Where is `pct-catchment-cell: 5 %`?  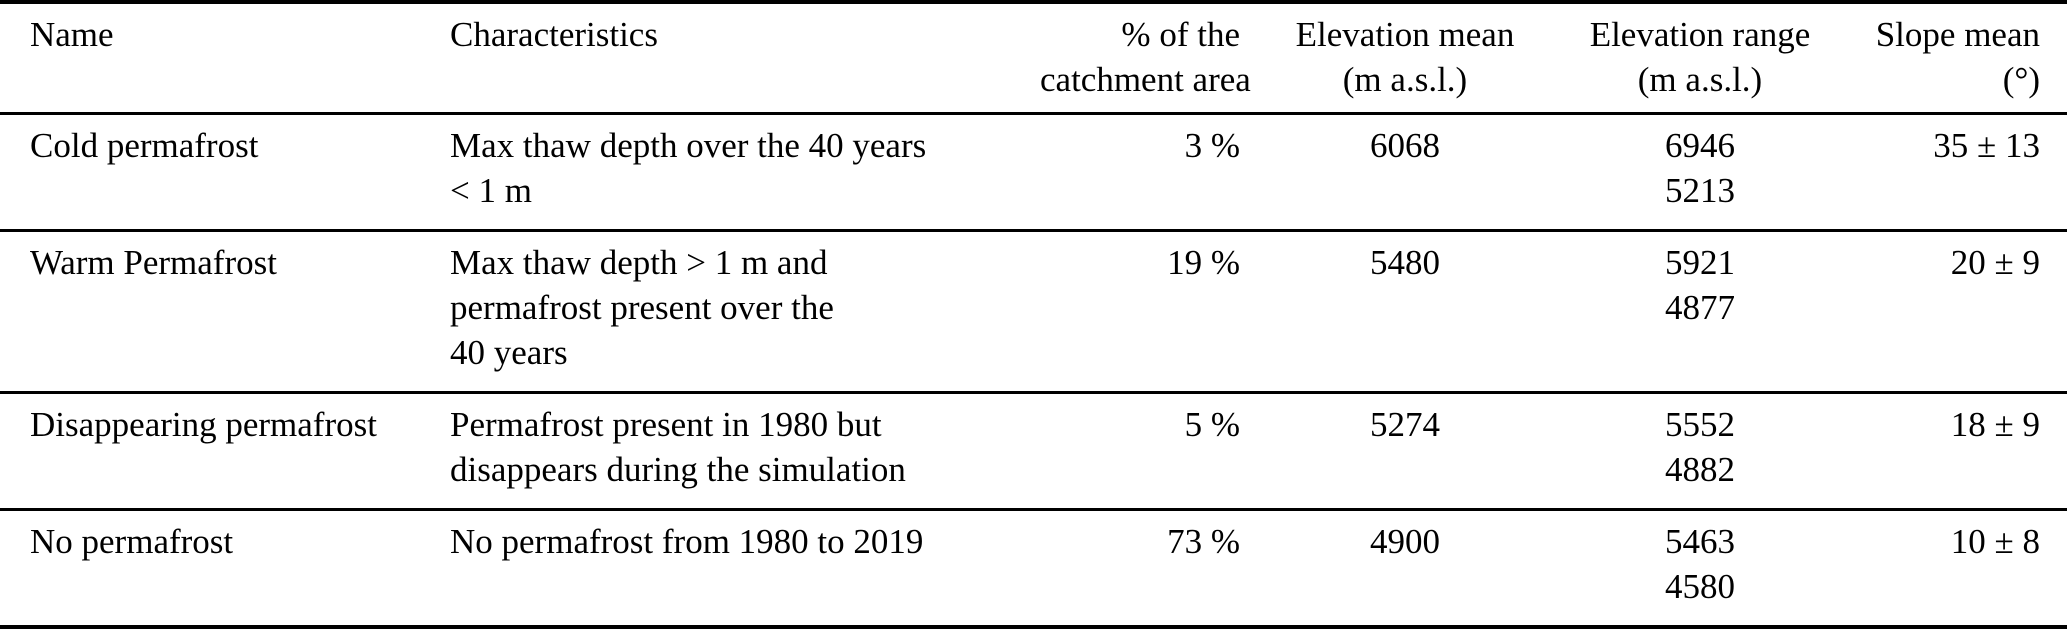
pct-catchment-cell: 5 % is located at coordinates (1145, 451).